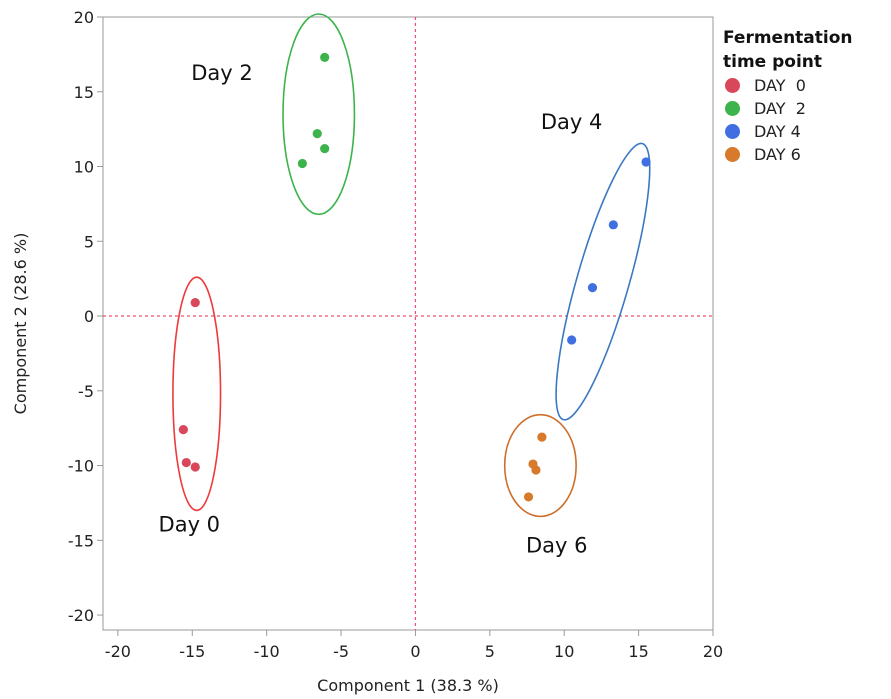  What do you see at coordinates (807, 131) in the screenshot?
I see `legend-item: DAY 4` at bounding box center [807, 131].